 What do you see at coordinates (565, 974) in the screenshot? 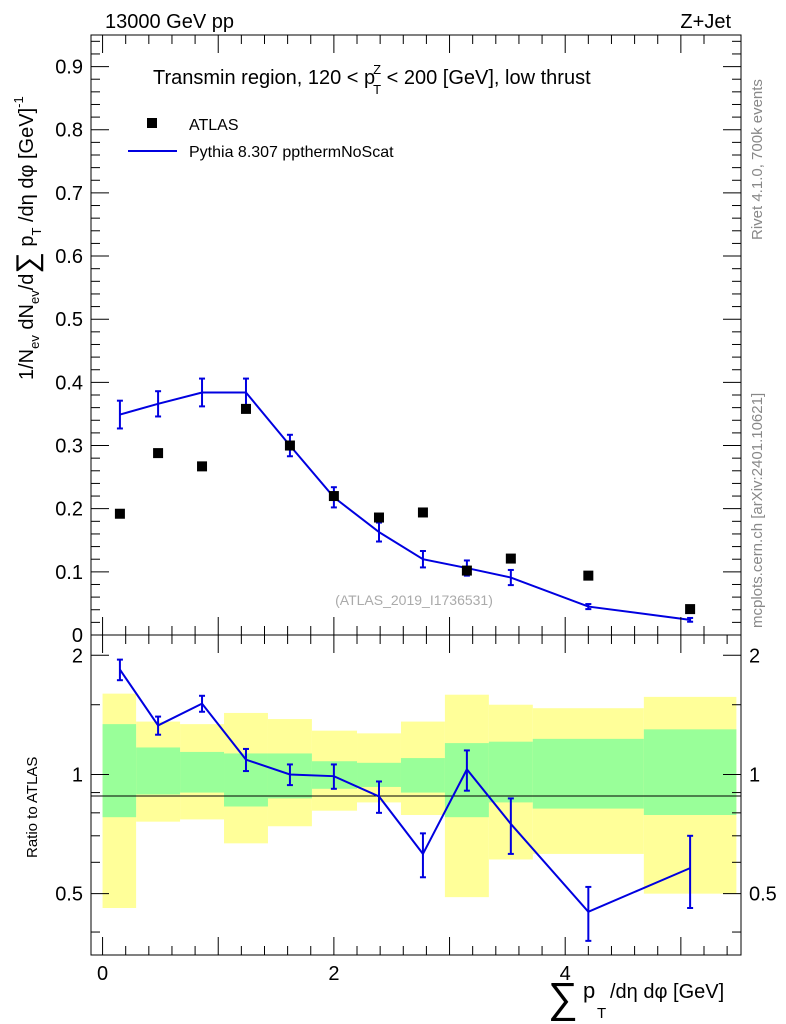
I see `ratio-xtick-label: 4` at bounding box center [565, 974].